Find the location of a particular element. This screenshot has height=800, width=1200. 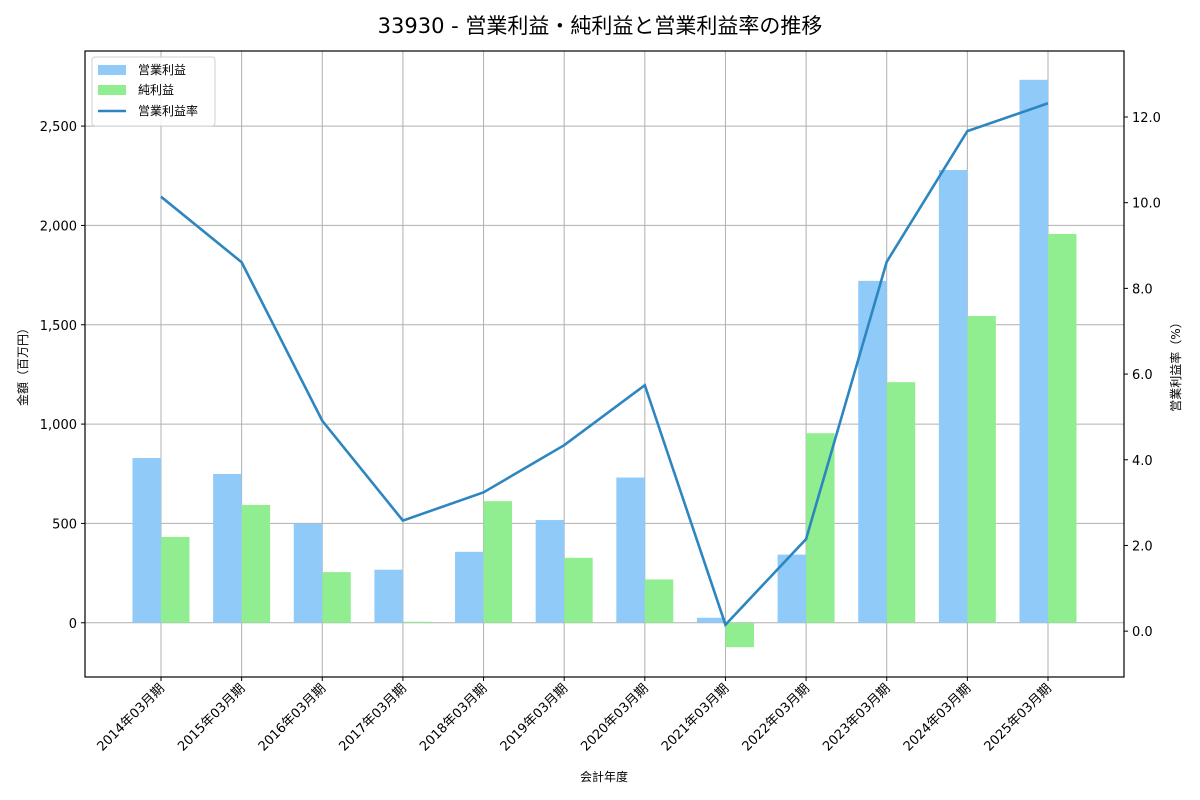

x-tick-label: 2019年03月期 is located at coordinates (534, 717).